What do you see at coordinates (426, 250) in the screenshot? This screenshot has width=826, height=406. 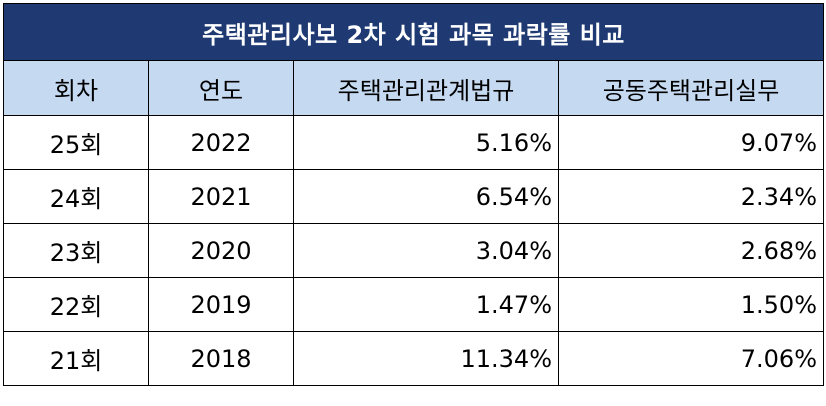 I see `cell-housing-law-rate: 3.04%` at bounding box center [426, 250].